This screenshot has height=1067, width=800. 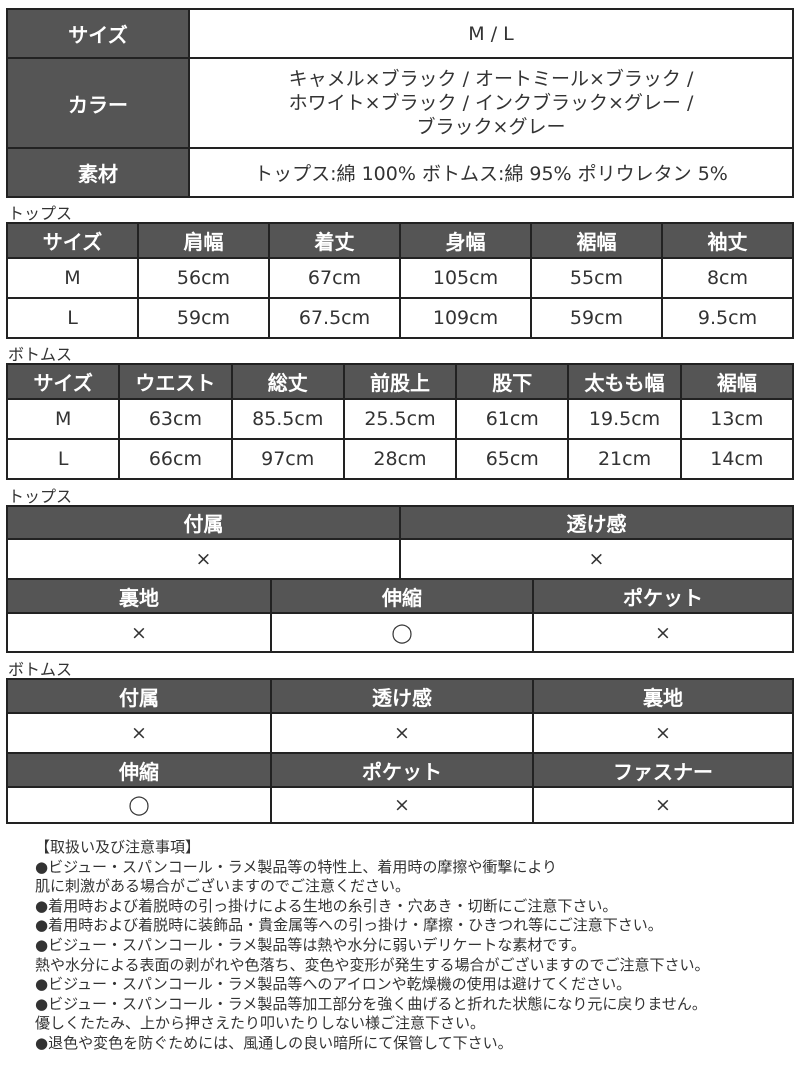 I want to click on note-line: 【取扱い及び注意事項】, so click(x=118, y=847).